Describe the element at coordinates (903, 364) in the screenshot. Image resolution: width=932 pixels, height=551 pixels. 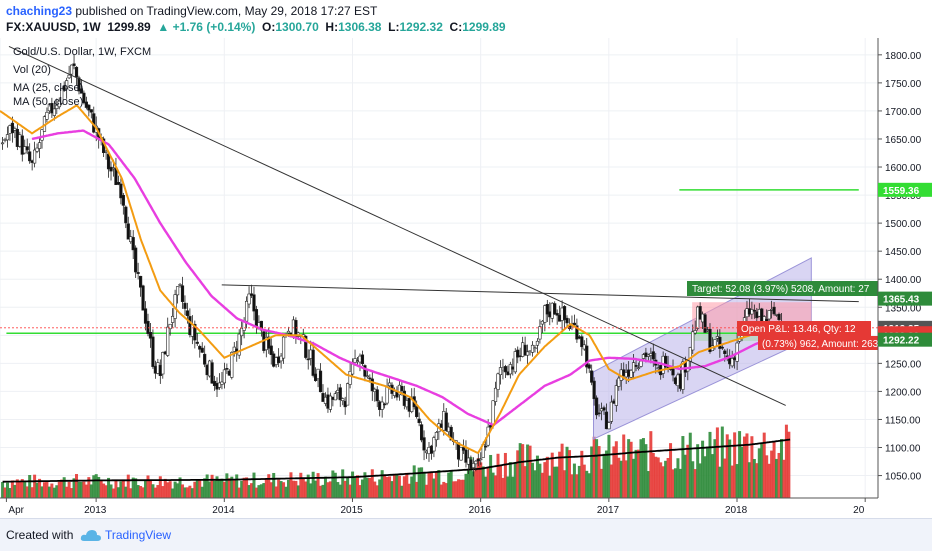
I see `price-tick-label: 1250.00` at that location.